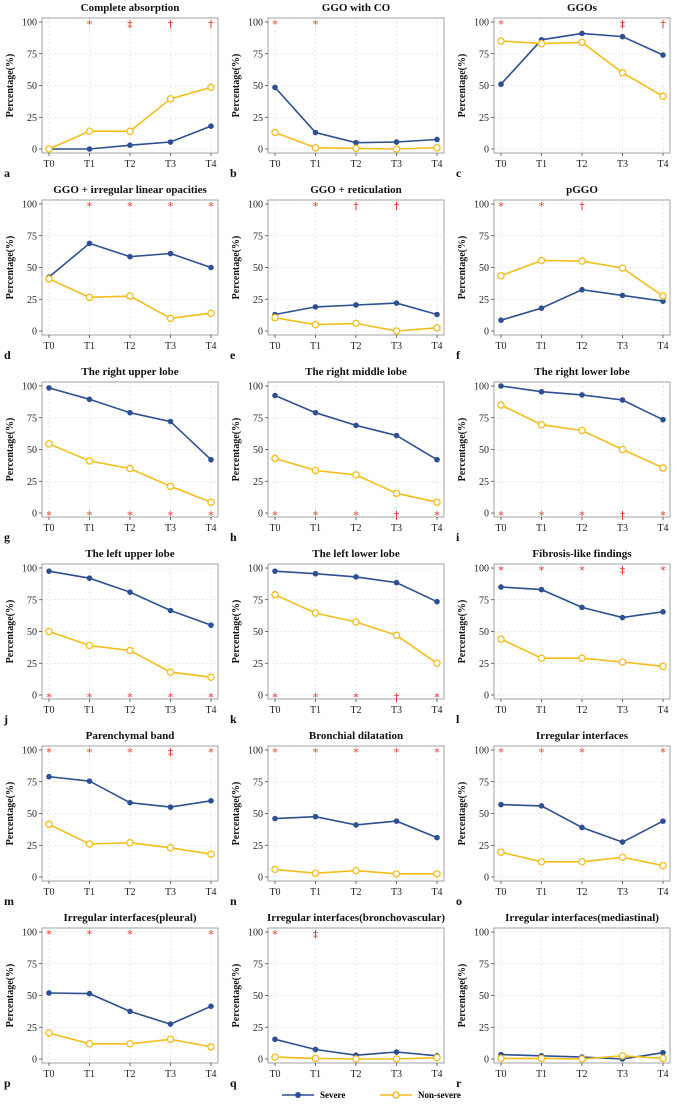 Image resolution: width=678 pixels, height=1107 pixels. What do you see at coordinates (582, 190) in the screenshot?
I see `chart-title: pGGO` at bounding box center [582, 190].